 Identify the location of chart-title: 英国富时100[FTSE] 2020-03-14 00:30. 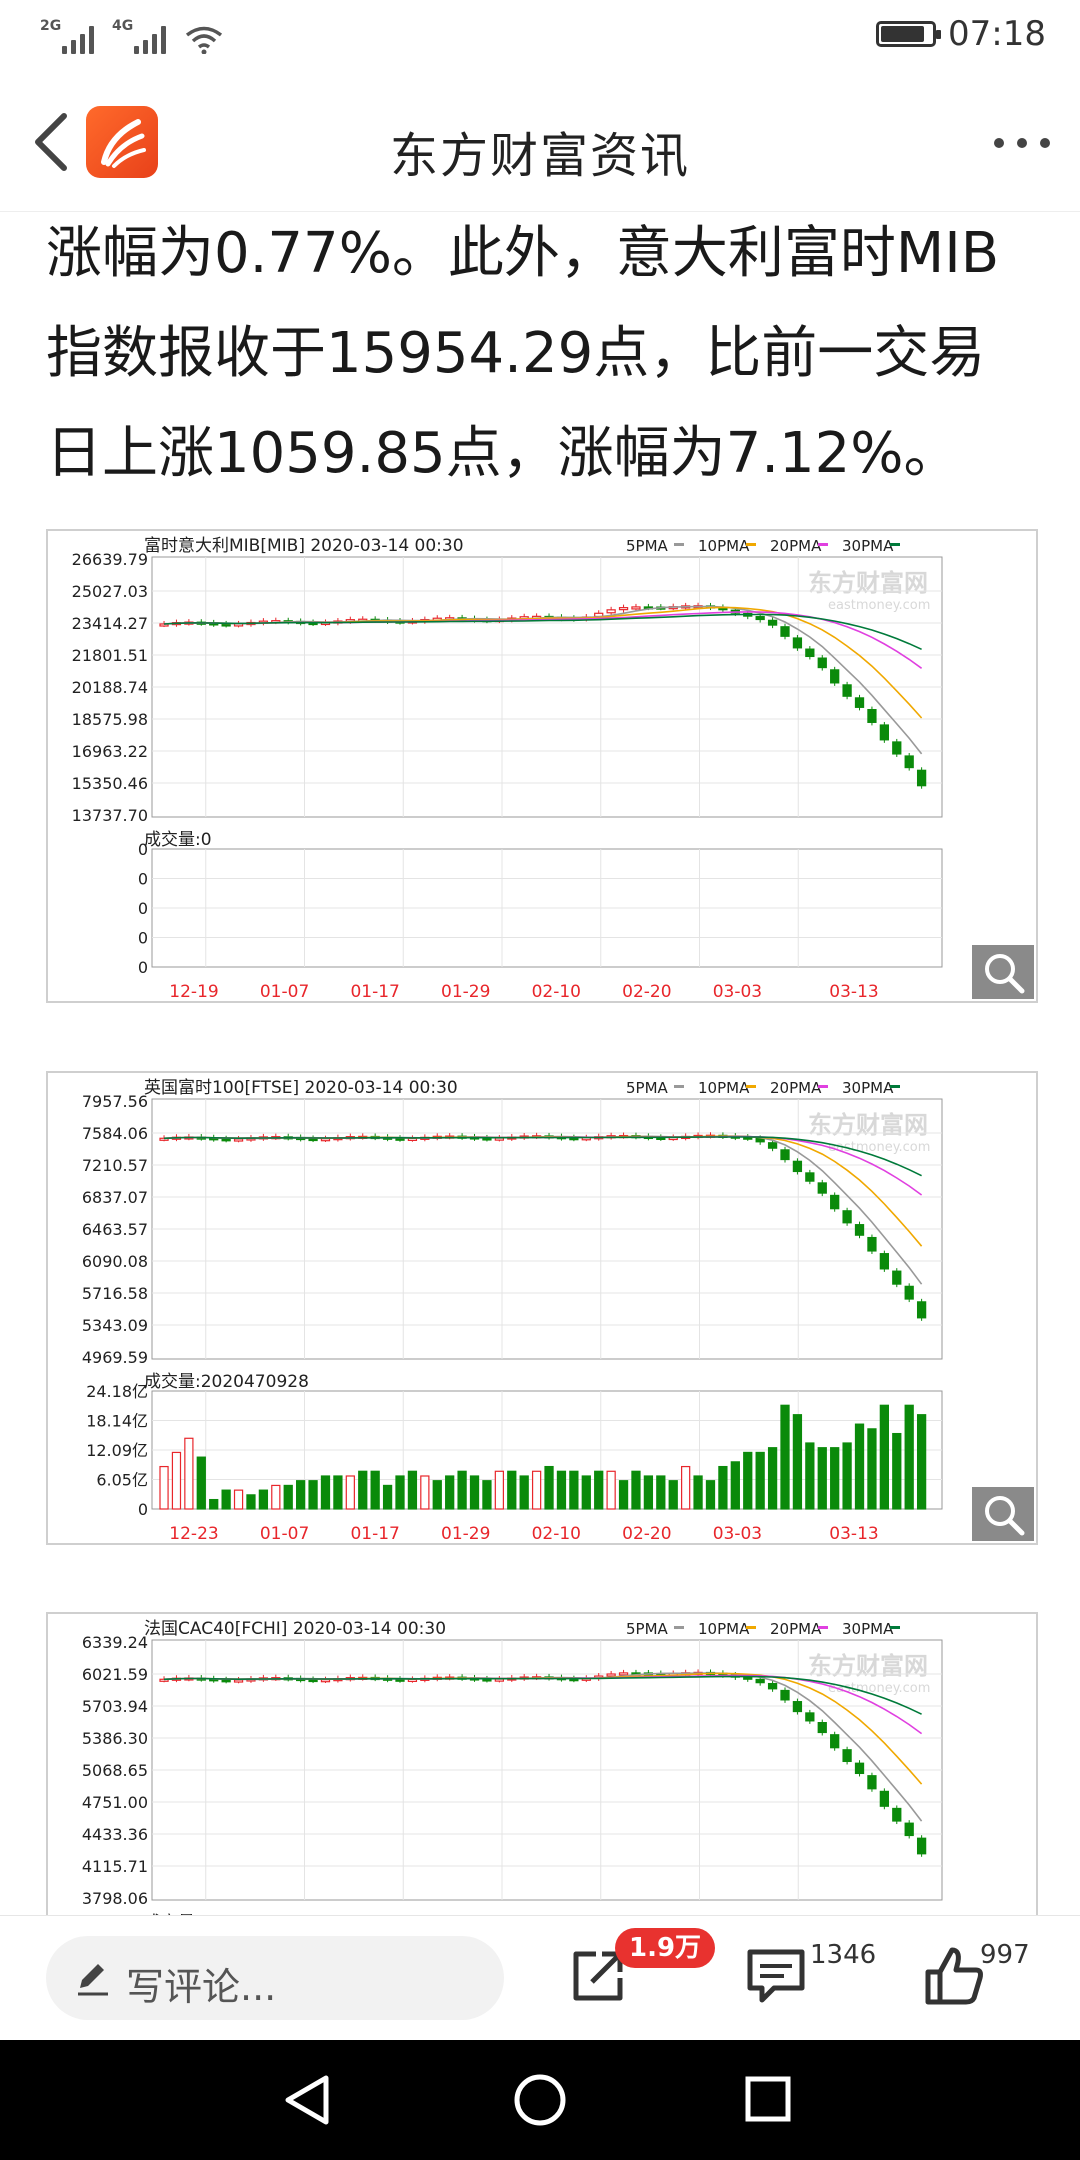
(301, 1088).